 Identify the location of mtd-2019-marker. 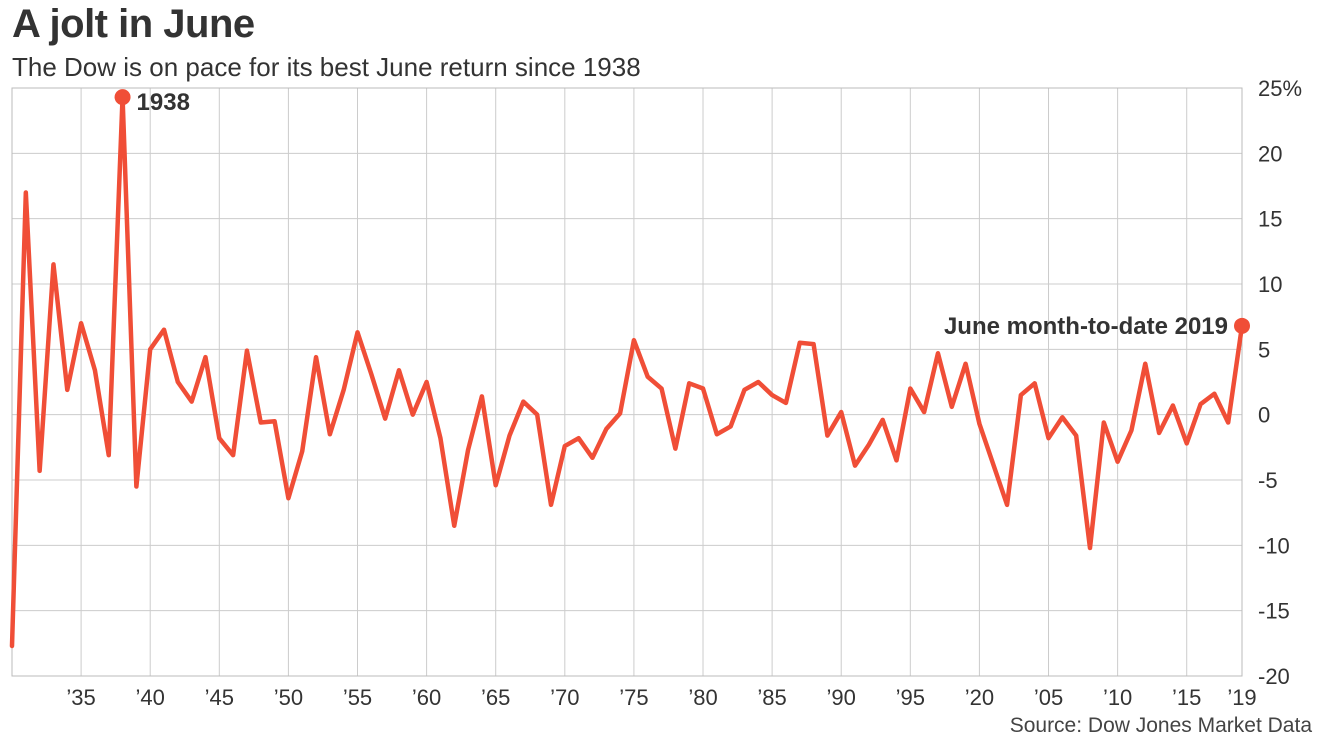
(1242, 325).